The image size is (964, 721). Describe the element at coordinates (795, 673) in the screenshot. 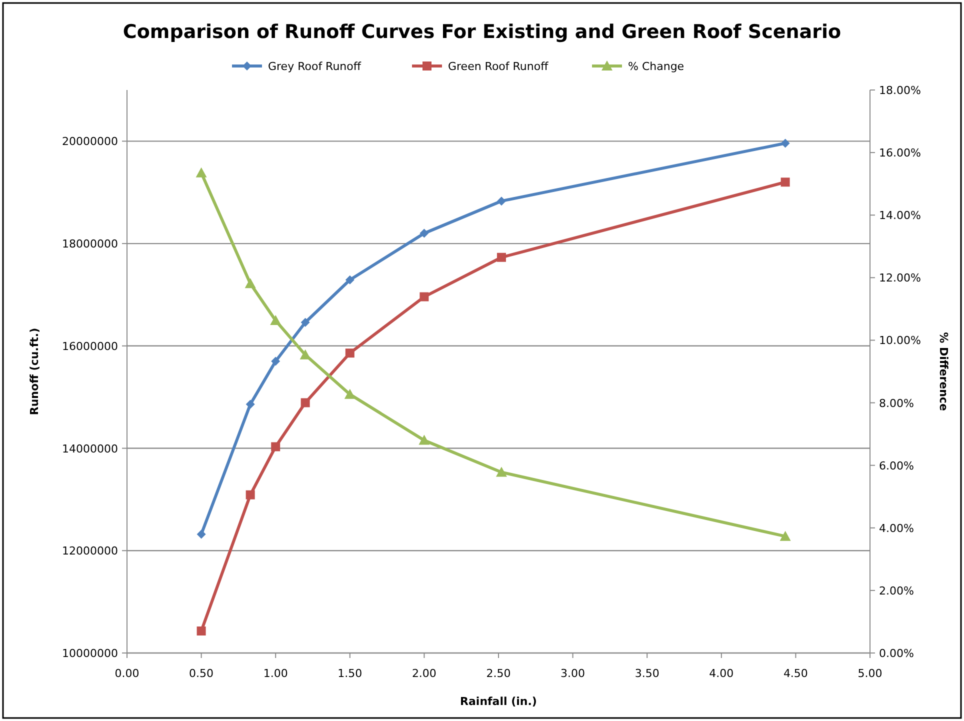

I see `x-tick-label: 4.50` at that location.